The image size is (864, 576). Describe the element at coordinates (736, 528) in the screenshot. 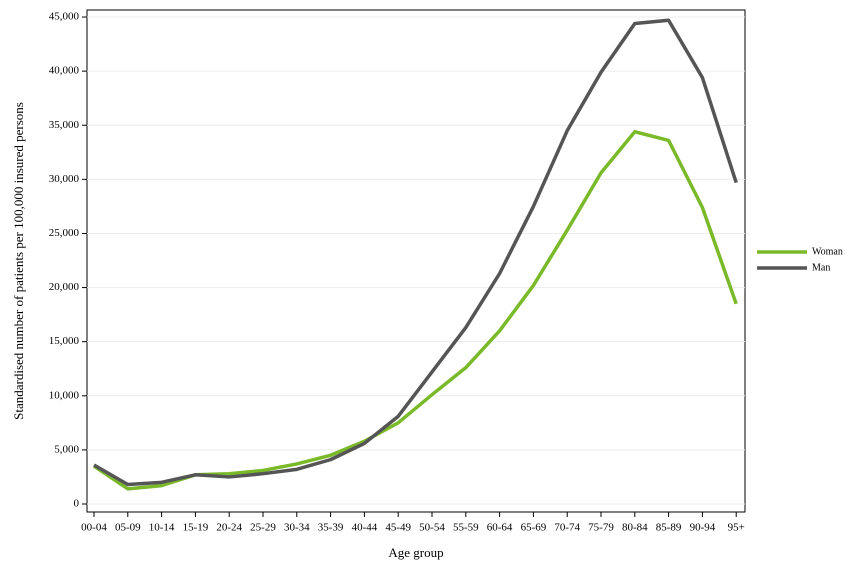

I see `x-tick-label: 95+` at that location.